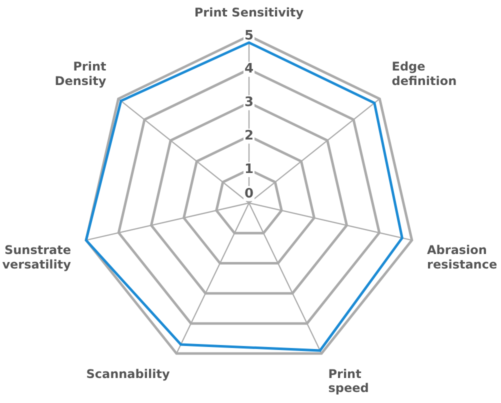 Image resolution: width=501 pixels, height=403 pixels. Describe the element at coordinates (249, 169) in the screenshot. I see `y-tick-label: 1` at that location.